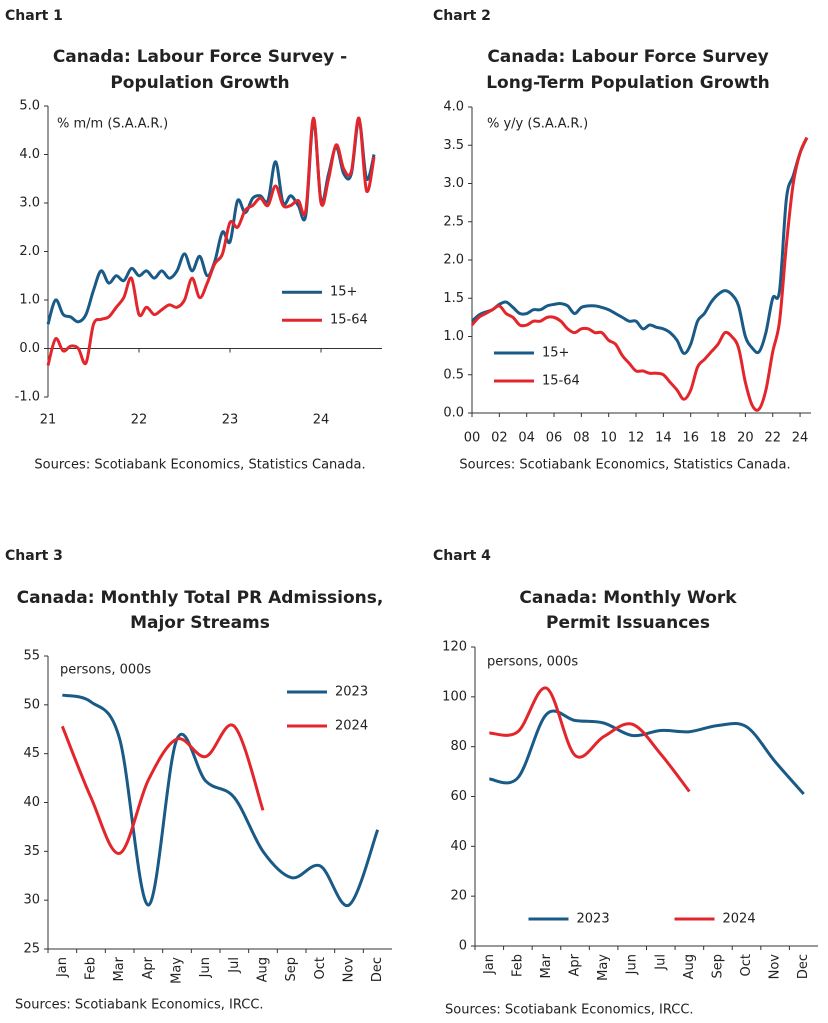  Describe the element at coordinates (31, 851) in the screenshot. I see `y-tick-label: 35` at that location.